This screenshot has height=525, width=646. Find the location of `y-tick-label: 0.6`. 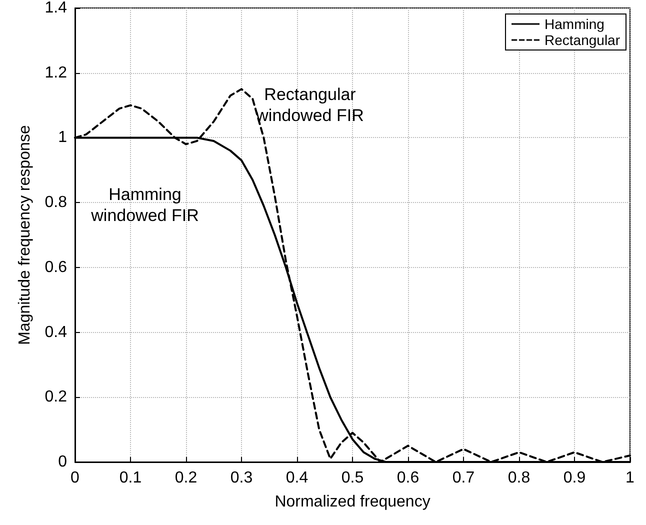

y-tick-label: 0.6 is located at coordinates (56, 267).